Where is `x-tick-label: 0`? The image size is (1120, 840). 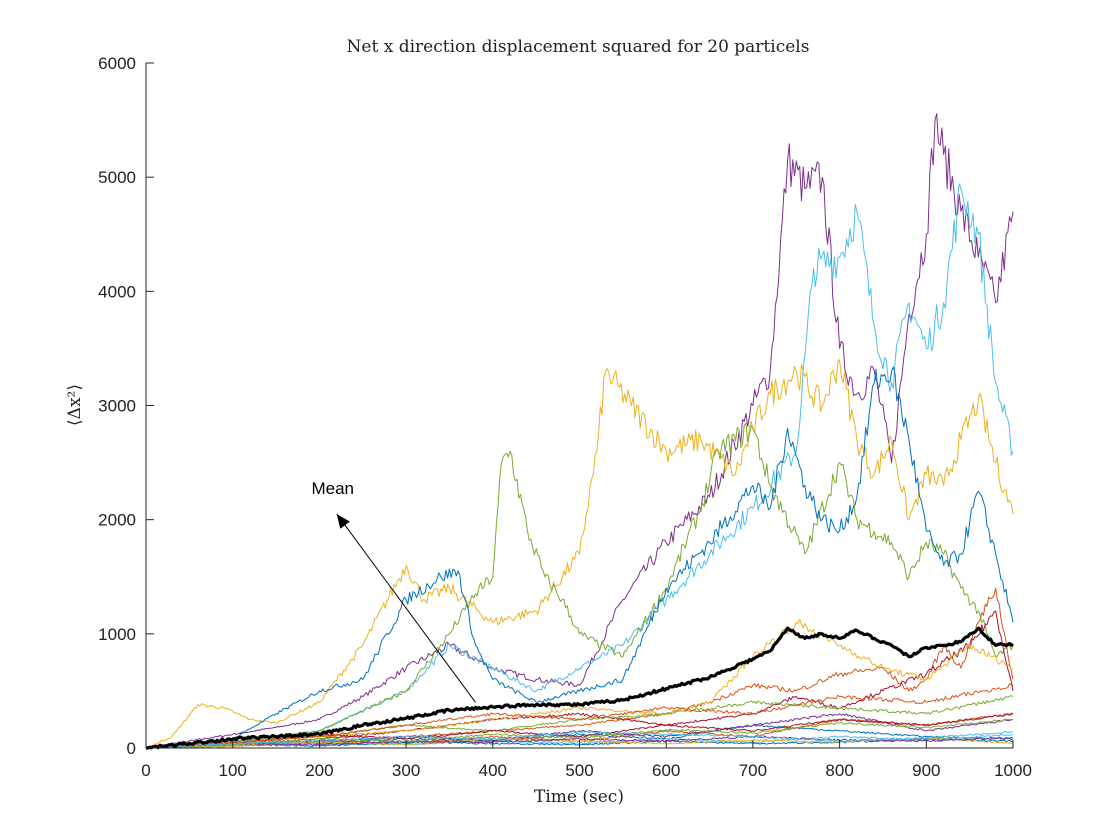 x-tick-label: 0 is located at coordinates (145, 770).